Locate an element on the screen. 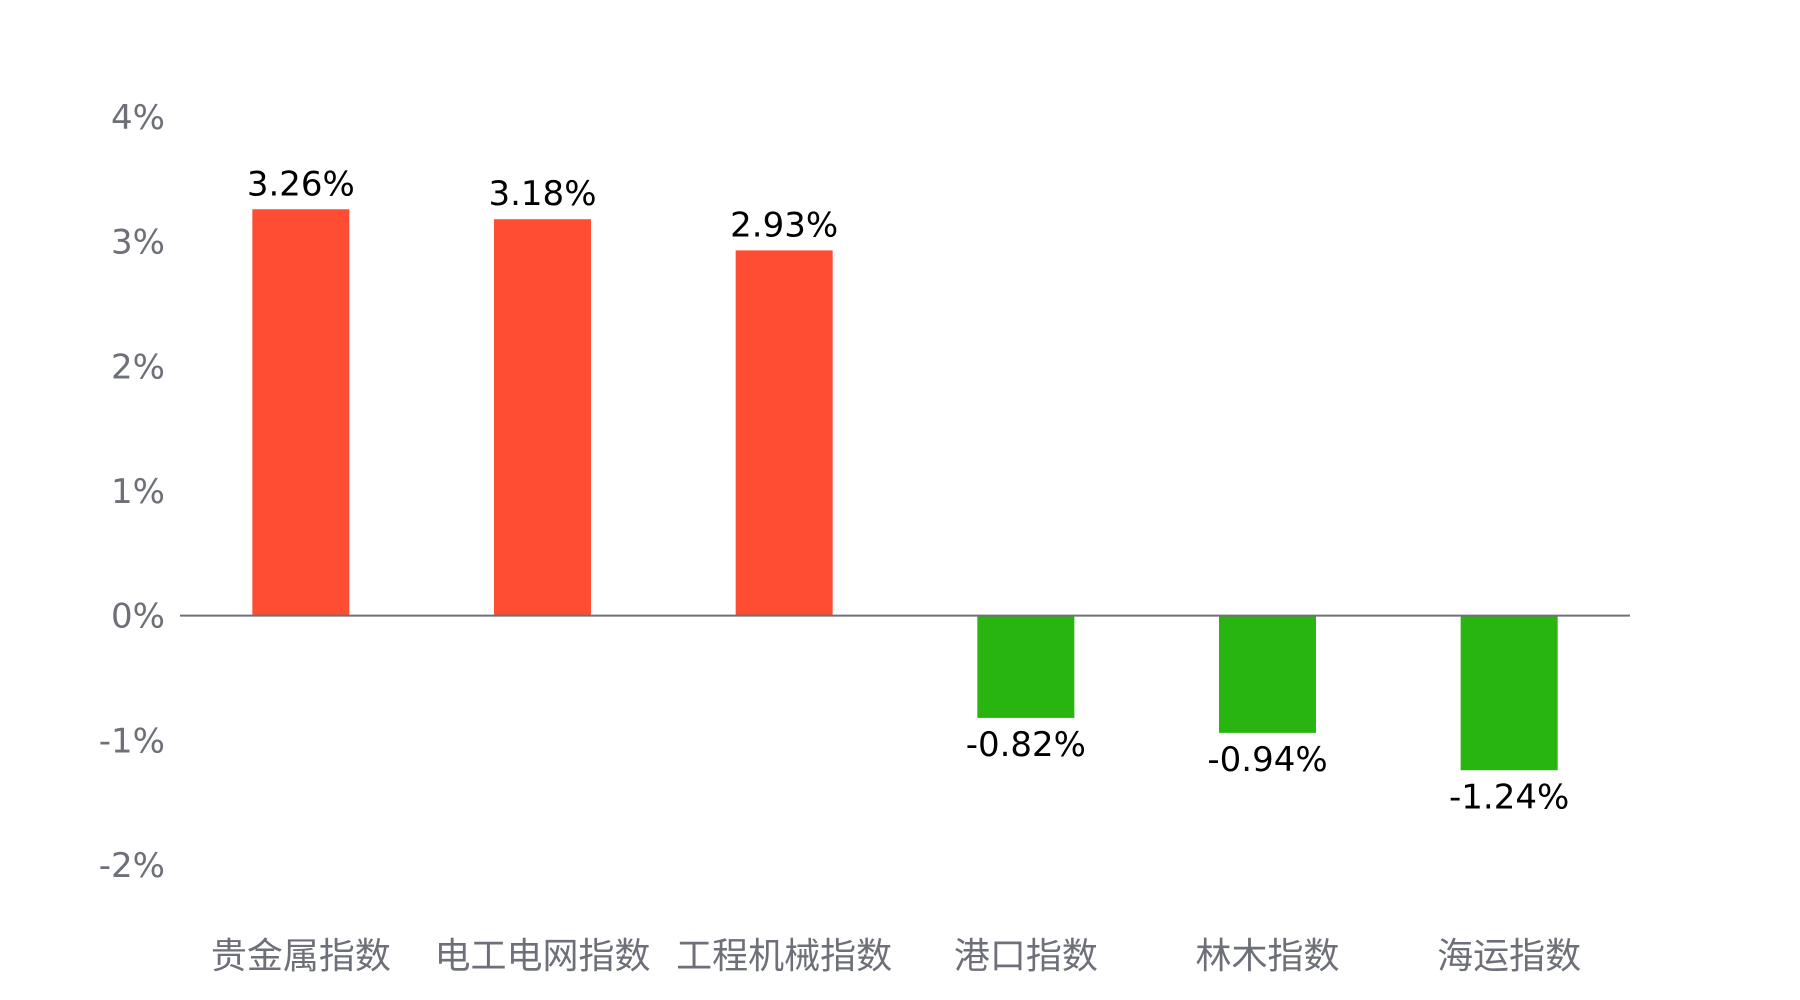 The width and height of the screenshot is (1800, 1000). y-tick-label: 2% is located at coordinates (138, 367).